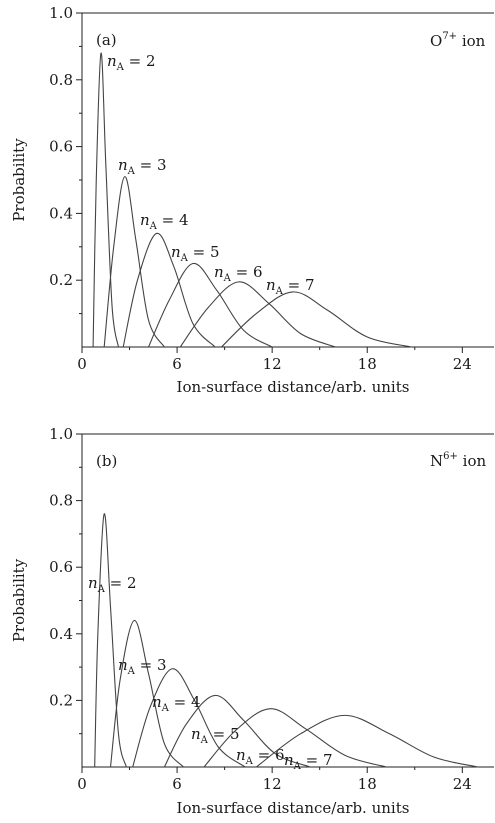 The height and width of the screenshot is (823, 495). I want to click on label-value: = 6, so click(247, 272).